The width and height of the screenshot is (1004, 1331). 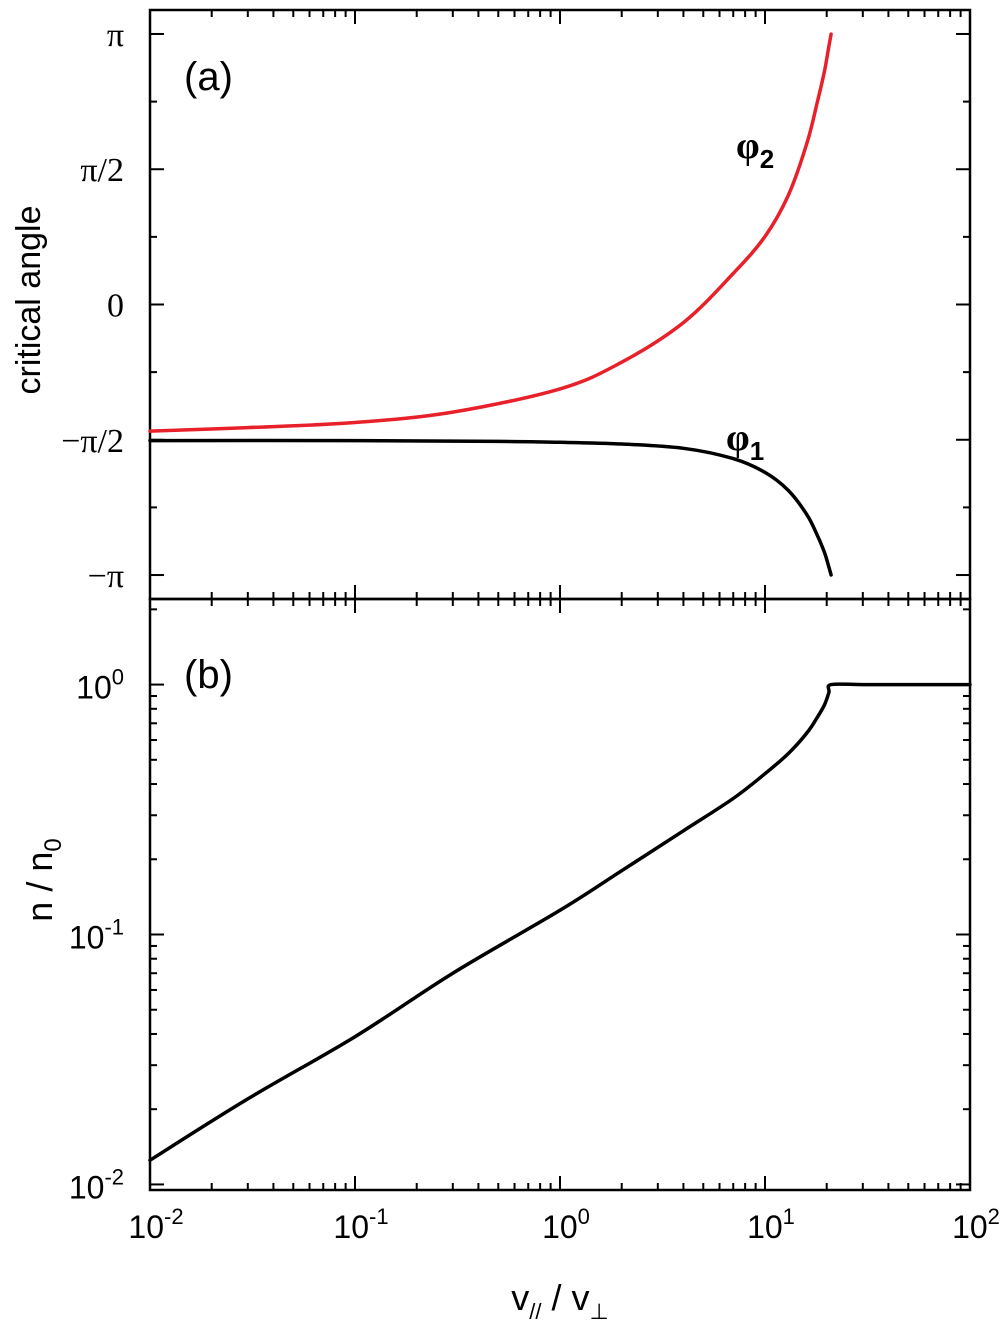 I want to click on series-label-phi1: φ1, so click(x=745, y=441).